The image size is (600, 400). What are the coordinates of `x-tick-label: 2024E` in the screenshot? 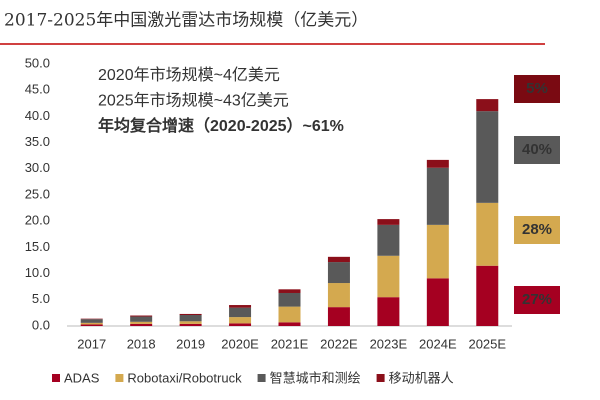 It's located at (438, 343).